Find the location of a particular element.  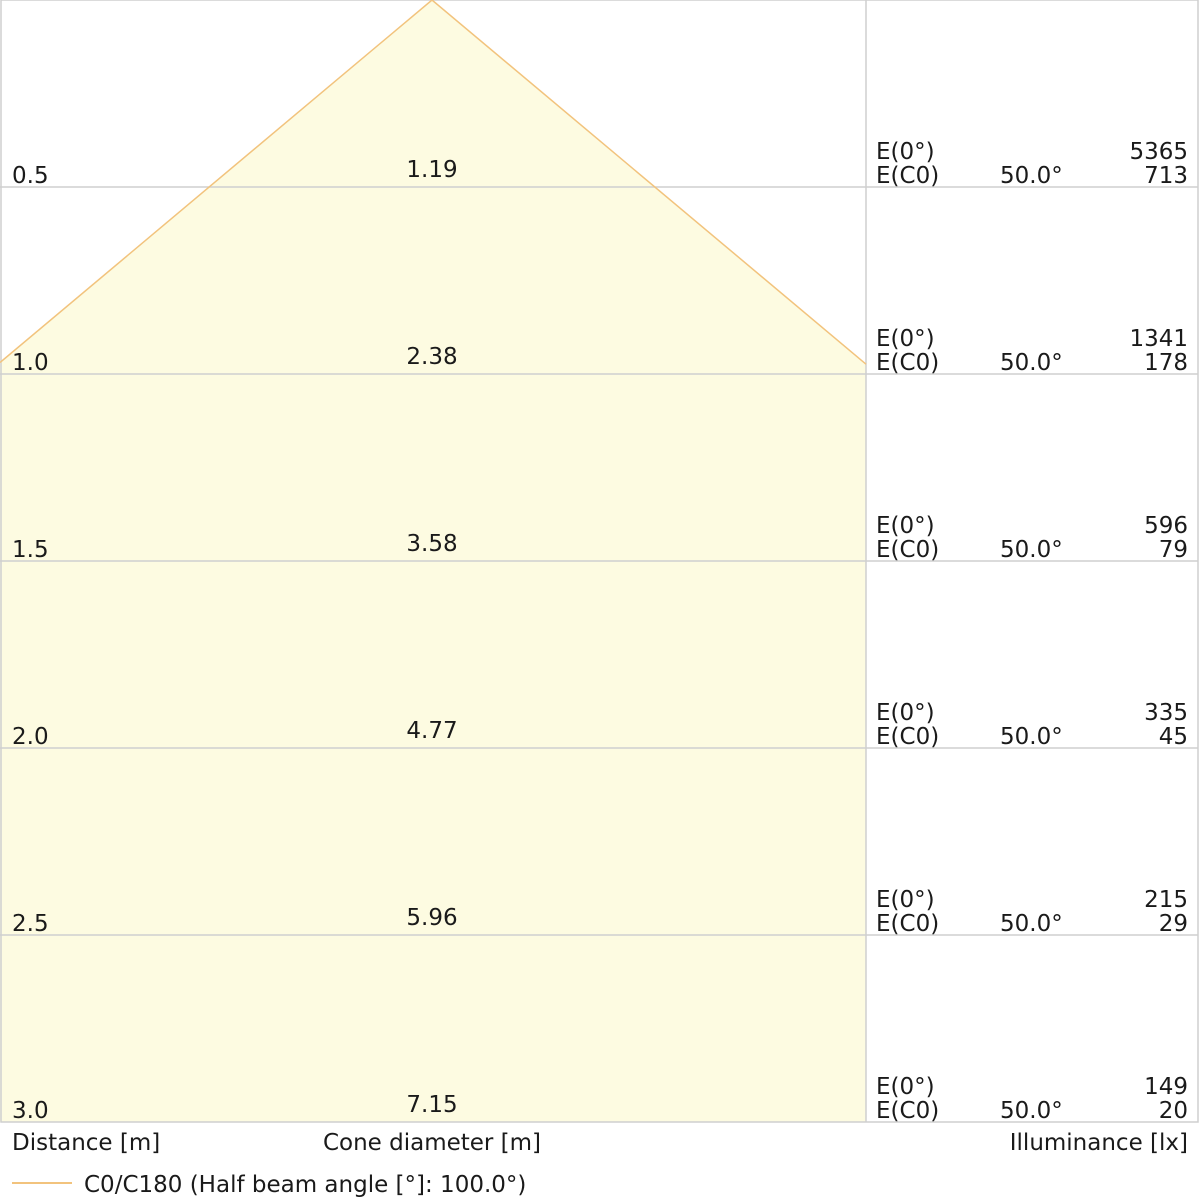

e0-value: 215 is located at coordinates (1166, 900).